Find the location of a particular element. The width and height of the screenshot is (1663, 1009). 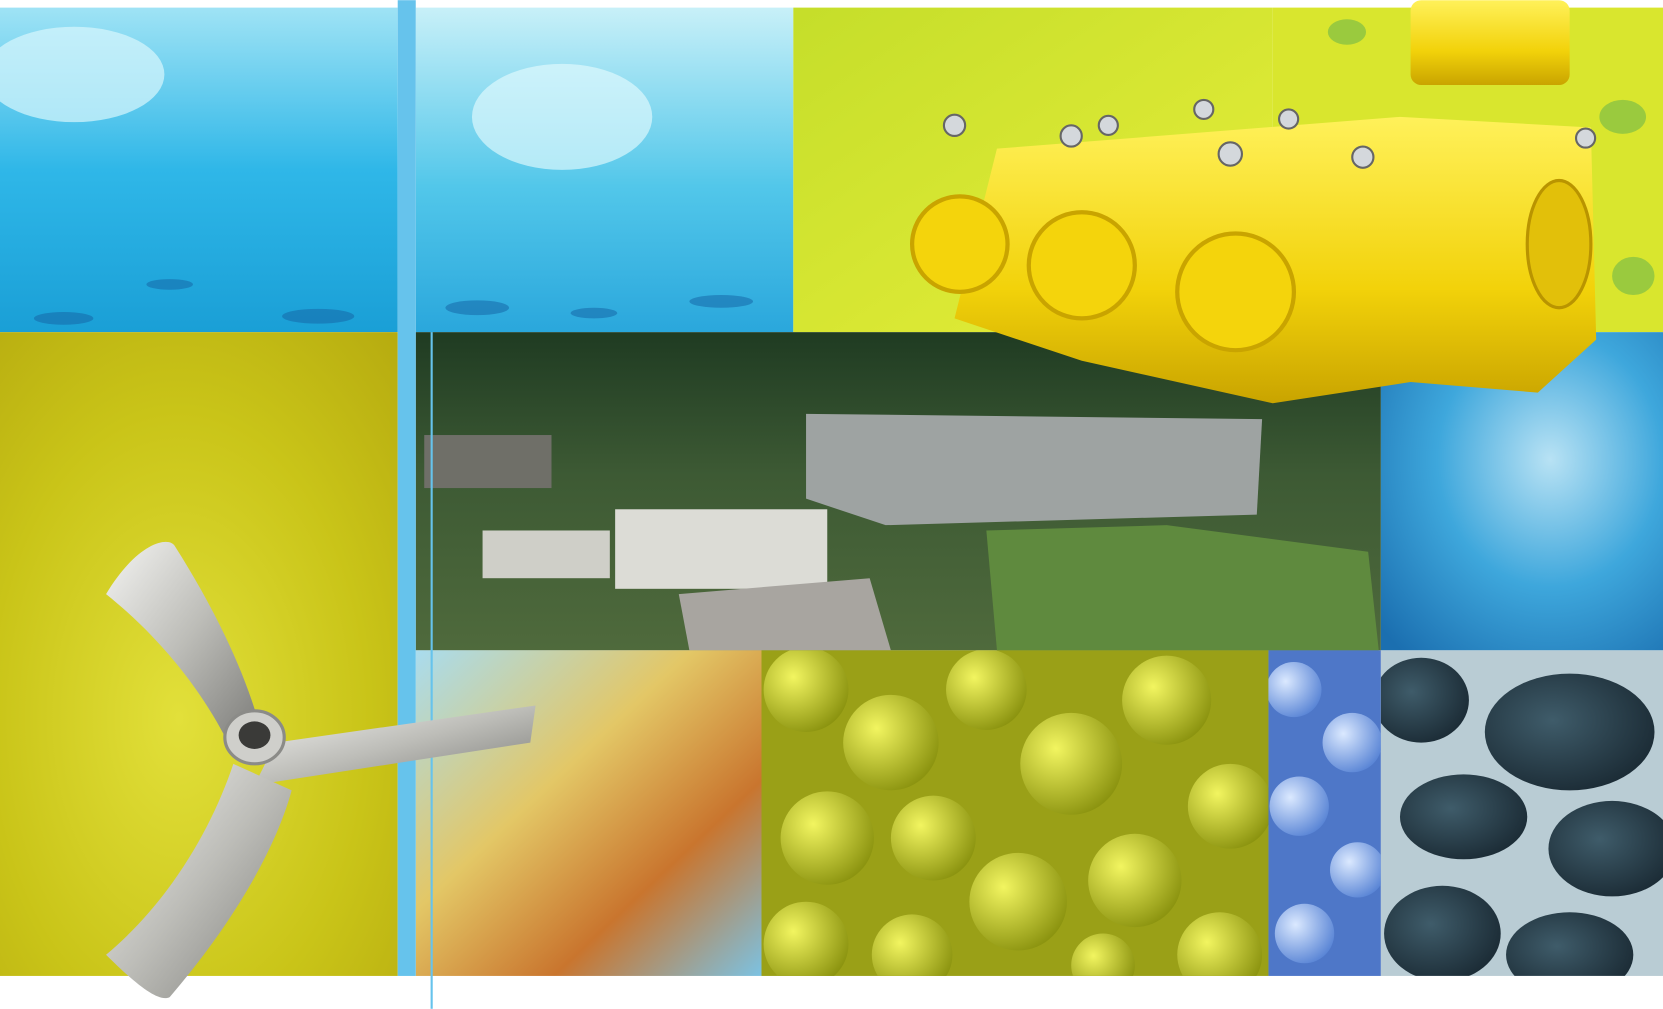

propeller is located at coordinates (321, 770).